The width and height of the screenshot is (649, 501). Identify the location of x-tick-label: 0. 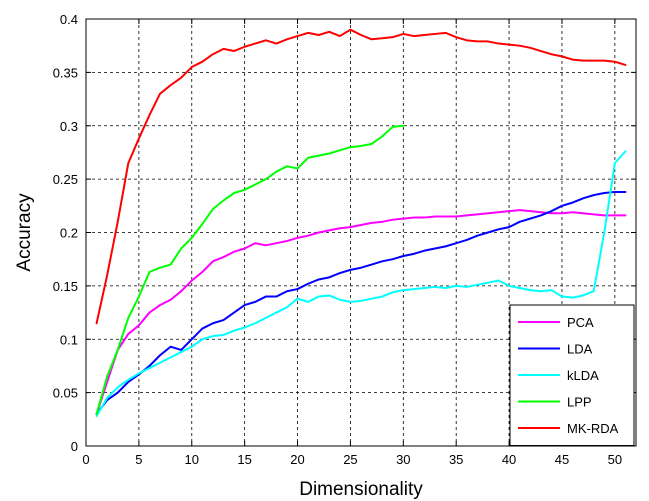
(85, 459).